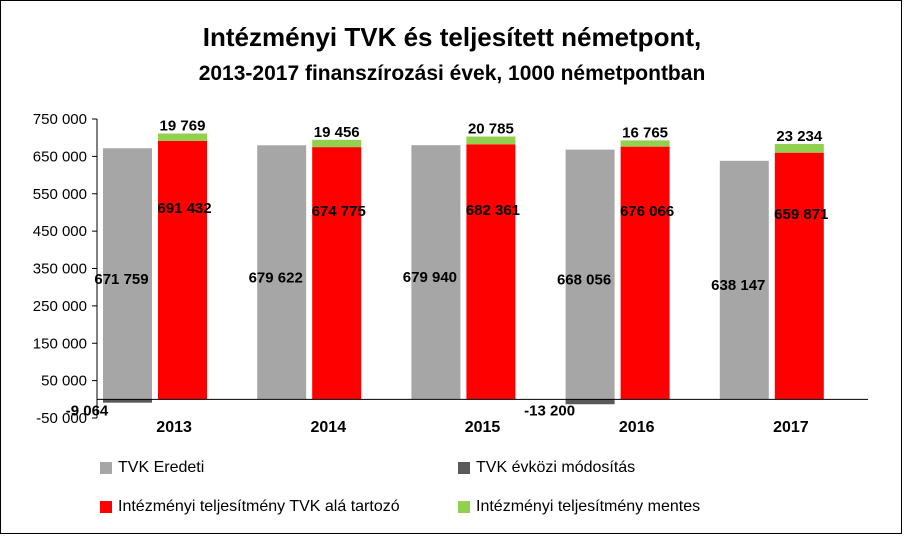 This screenshot has width=904, height=536. I want to click on legend-label-tvk-ala-tartozo: Intézményi teljesítmény TVK alá tartozó, so click(259, 506).